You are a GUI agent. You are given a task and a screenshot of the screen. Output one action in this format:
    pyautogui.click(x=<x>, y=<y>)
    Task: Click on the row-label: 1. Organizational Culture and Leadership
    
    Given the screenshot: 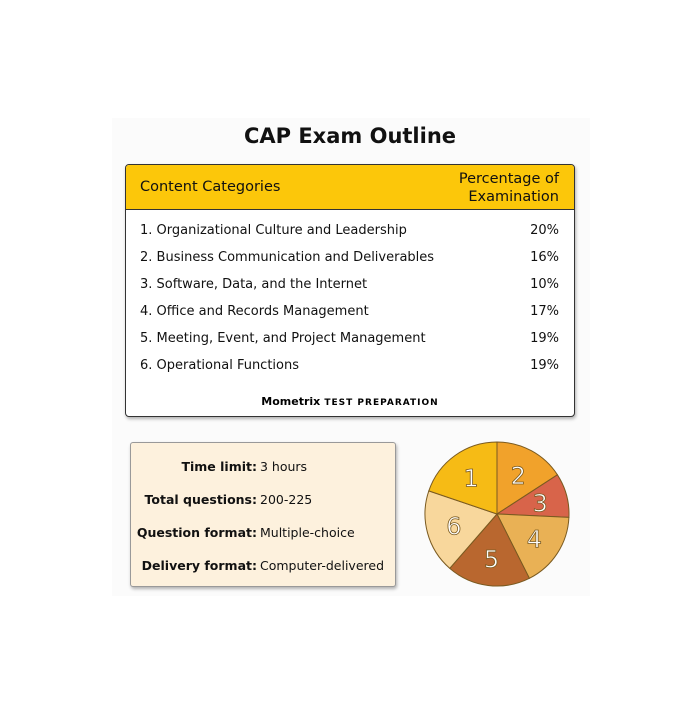 What is the action you would take?
    pyautogui.click(x=273, y=230)
    